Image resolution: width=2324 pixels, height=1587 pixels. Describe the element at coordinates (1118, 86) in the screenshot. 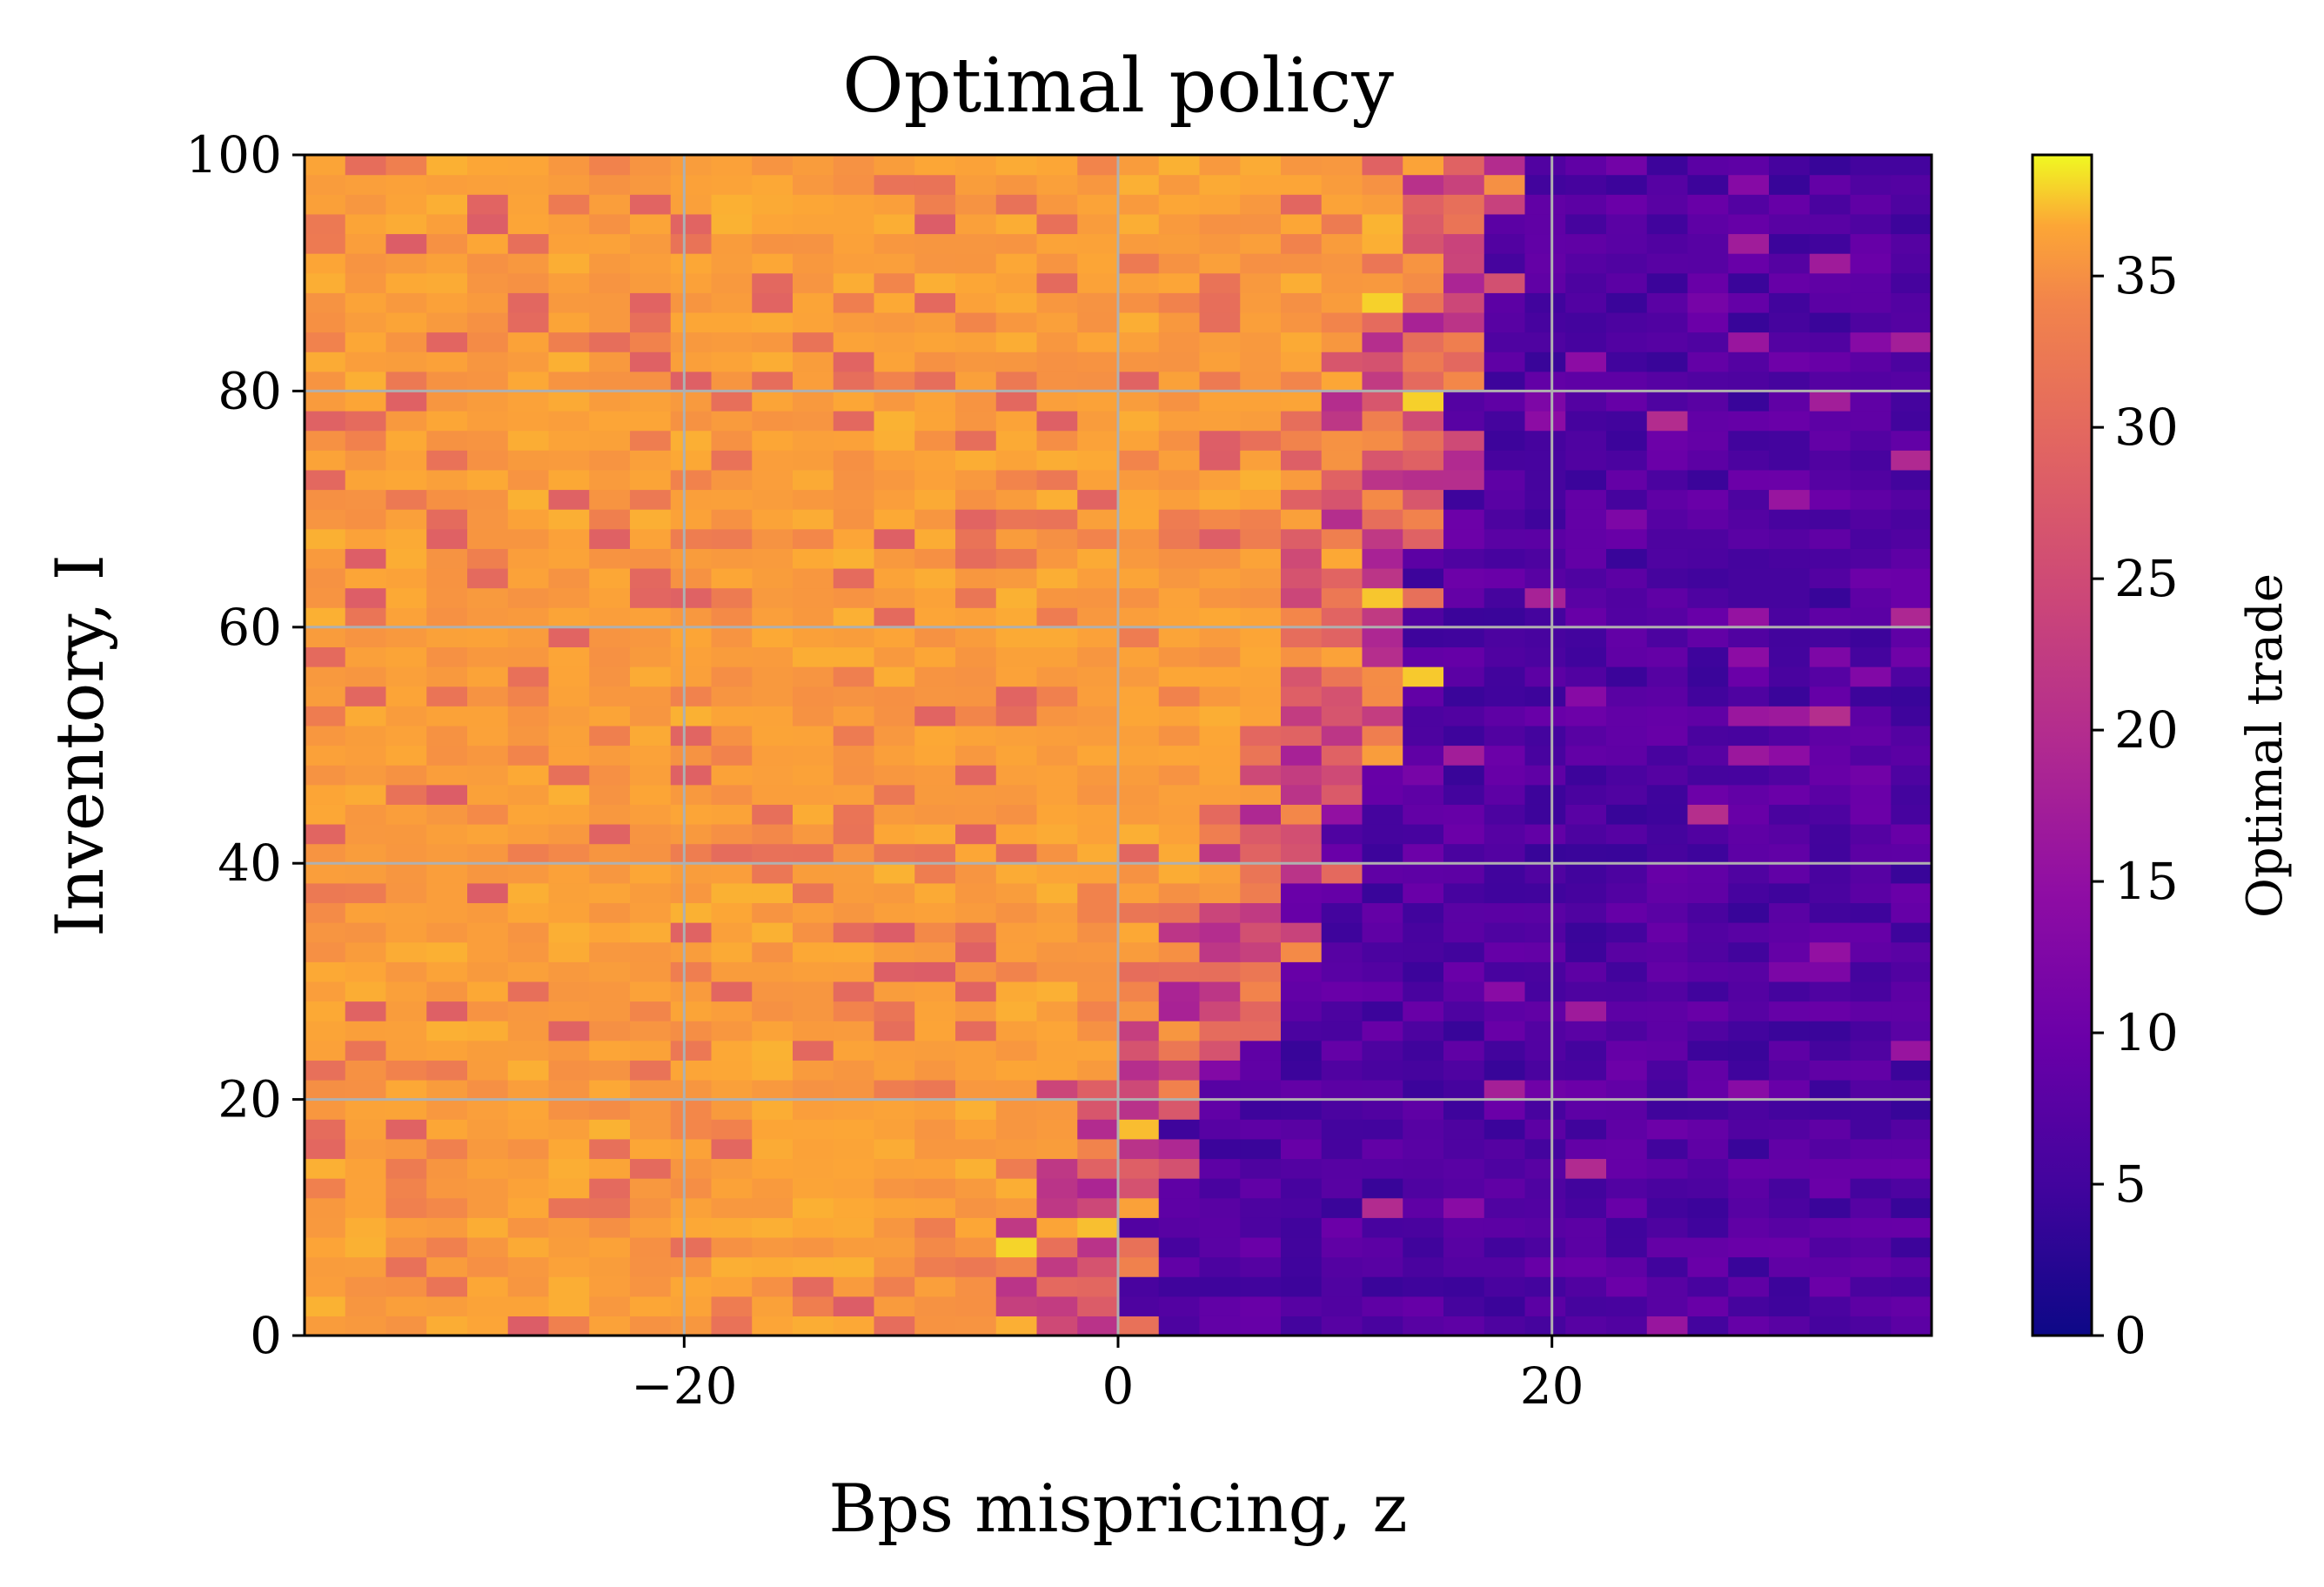

I see `chart-title: Optimal policy` at that location.